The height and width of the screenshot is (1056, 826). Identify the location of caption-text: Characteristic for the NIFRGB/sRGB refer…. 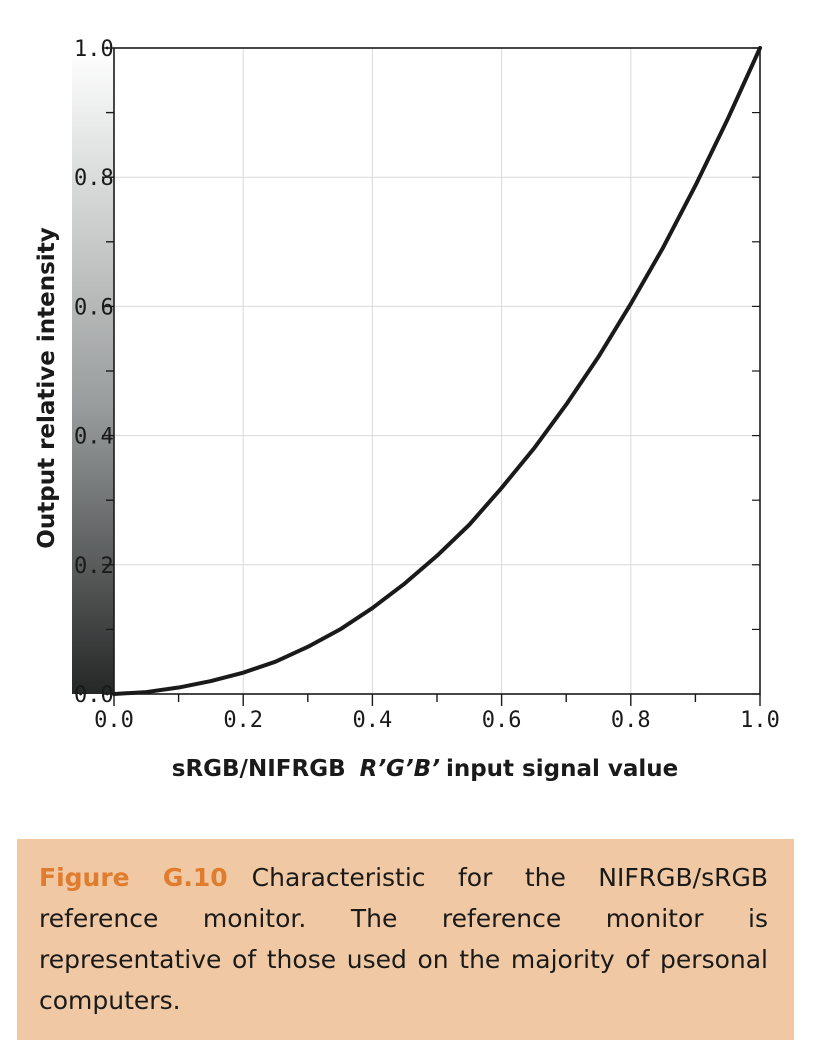
(404, 939).